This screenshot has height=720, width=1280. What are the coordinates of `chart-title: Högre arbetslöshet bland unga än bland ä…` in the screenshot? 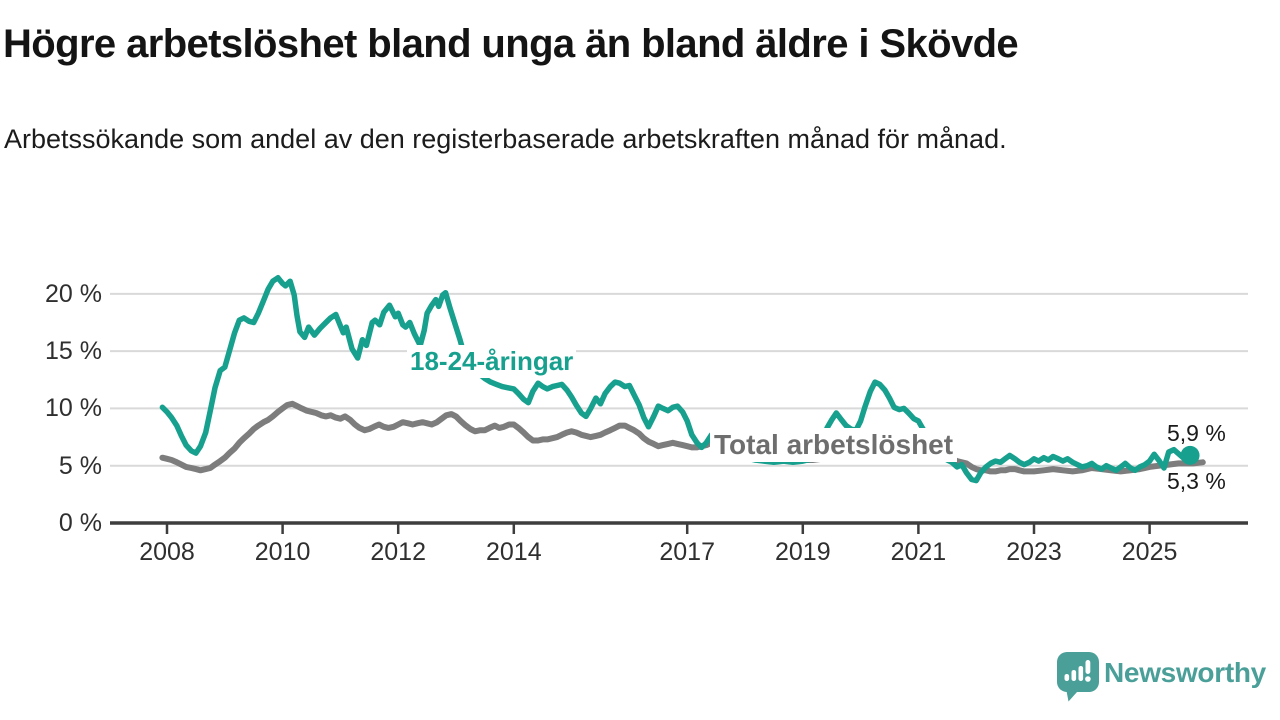 It's located at (511, 44).